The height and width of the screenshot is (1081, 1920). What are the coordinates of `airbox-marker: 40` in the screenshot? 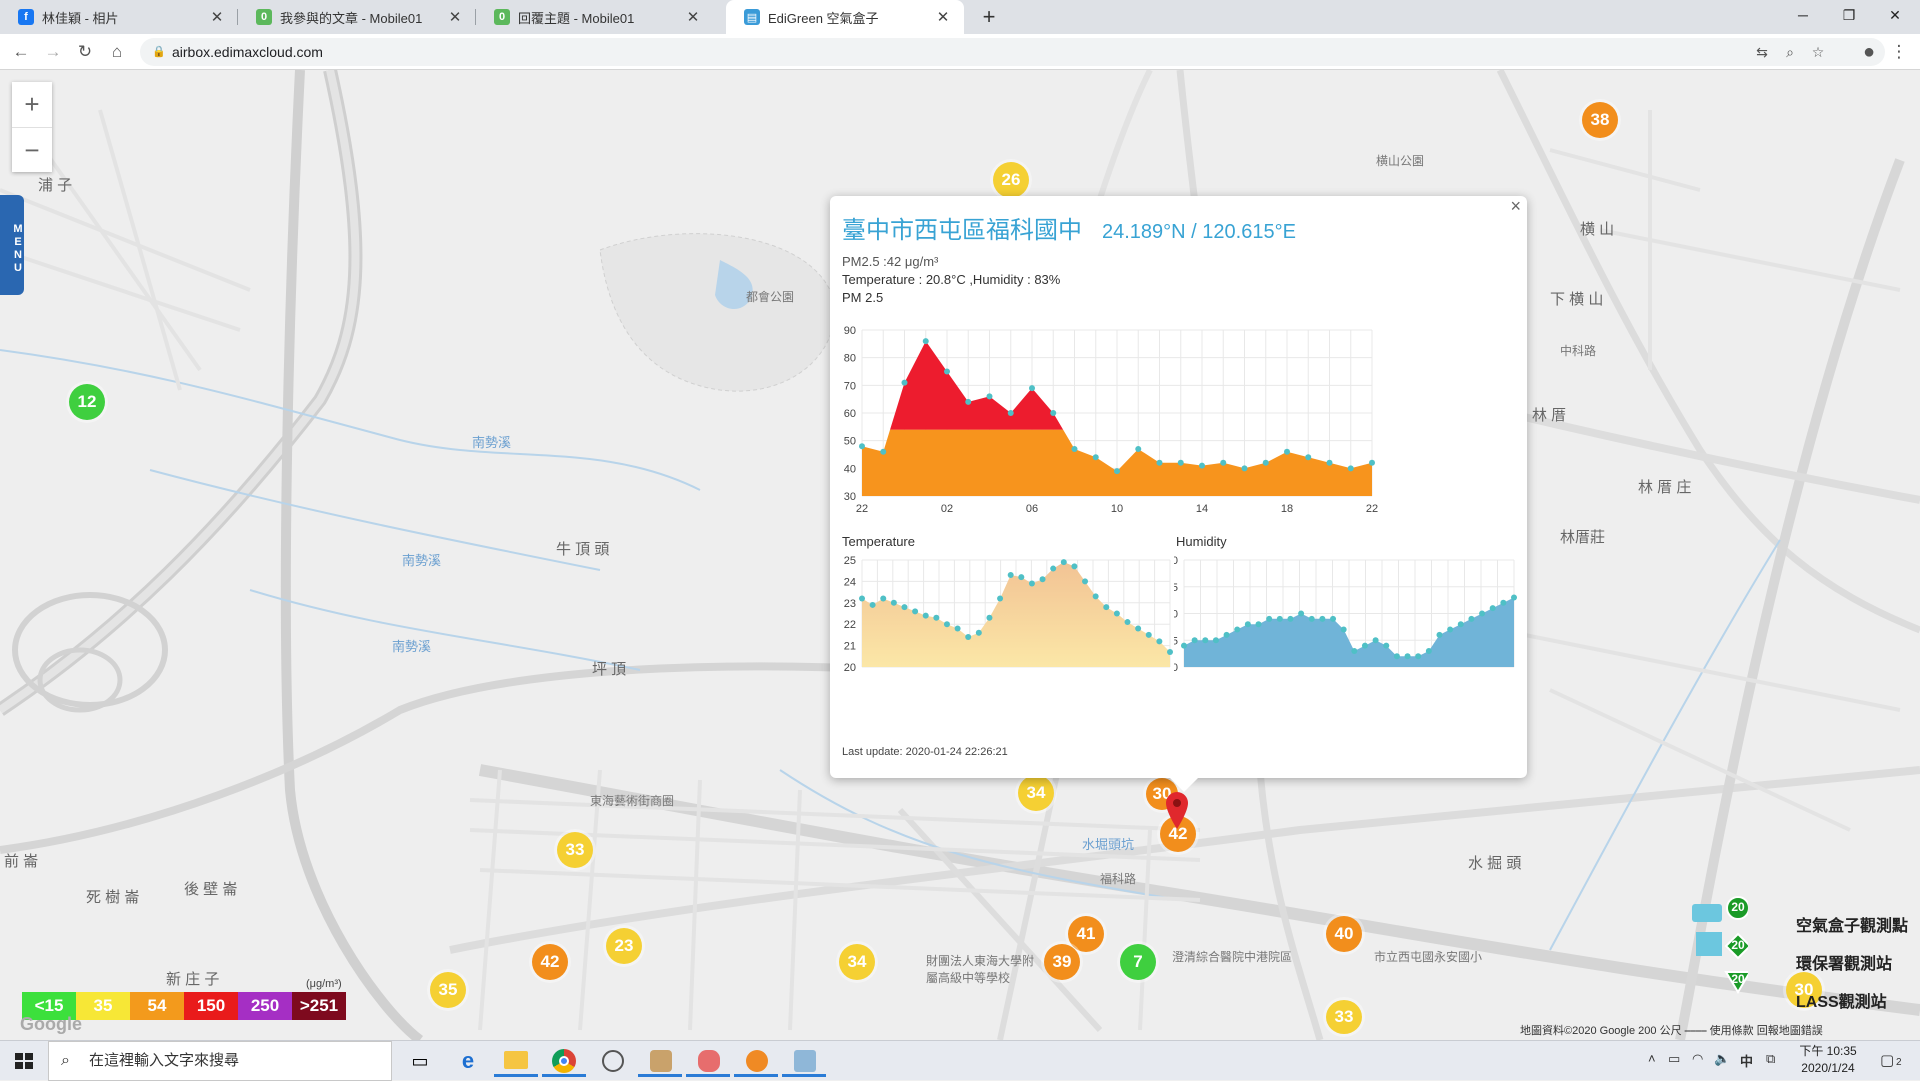 It's located at (1344, 934).